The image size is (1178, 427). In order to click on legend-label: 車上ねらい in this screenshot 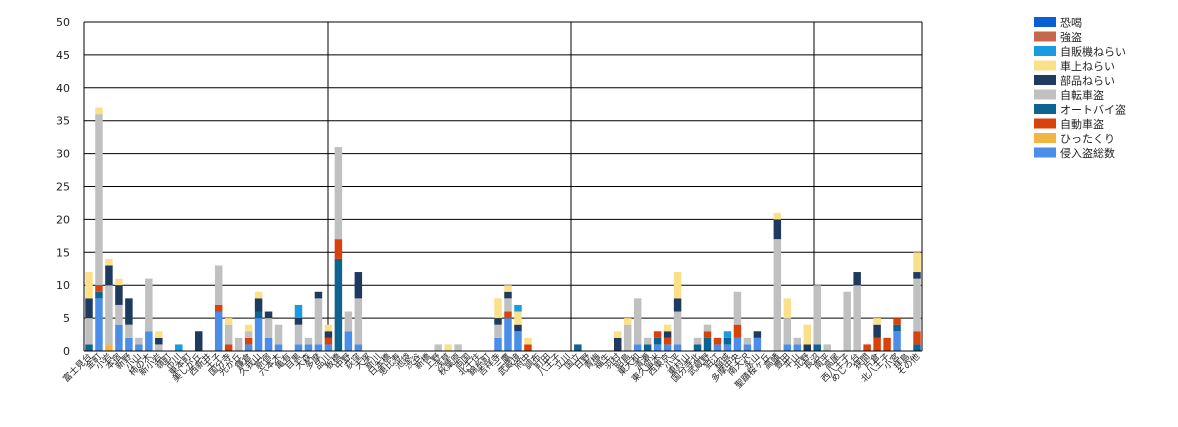, I will do `click(1087, 66)`.